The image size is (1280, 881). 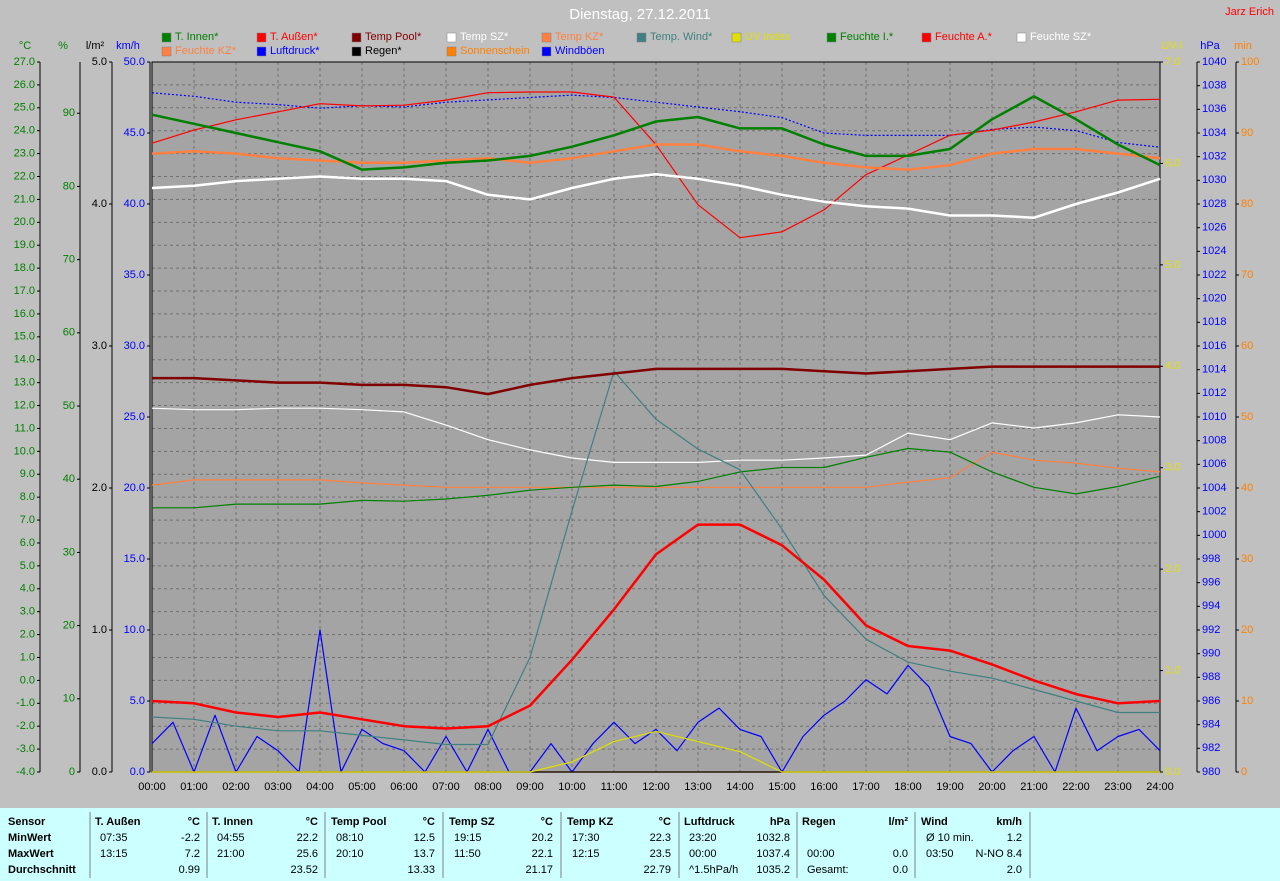 What do you see at coordinates (1160, 787) in the screenshot?
I see `x-tick-label: 24:00` at bounding box center [1160, 787].